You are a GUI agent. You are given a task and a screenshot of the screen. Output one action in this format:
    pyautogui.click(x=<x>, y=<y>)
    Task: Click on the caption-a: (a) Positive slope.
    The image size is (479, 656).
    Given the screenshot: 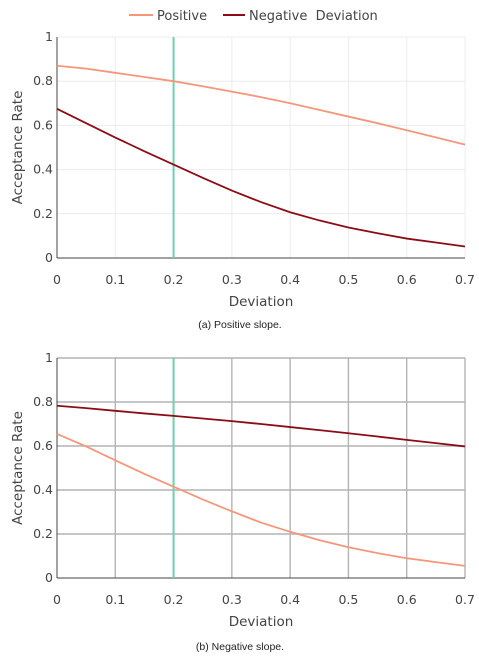 What is the action you would take?
    pyautogui.click(x=239, y=325)
    